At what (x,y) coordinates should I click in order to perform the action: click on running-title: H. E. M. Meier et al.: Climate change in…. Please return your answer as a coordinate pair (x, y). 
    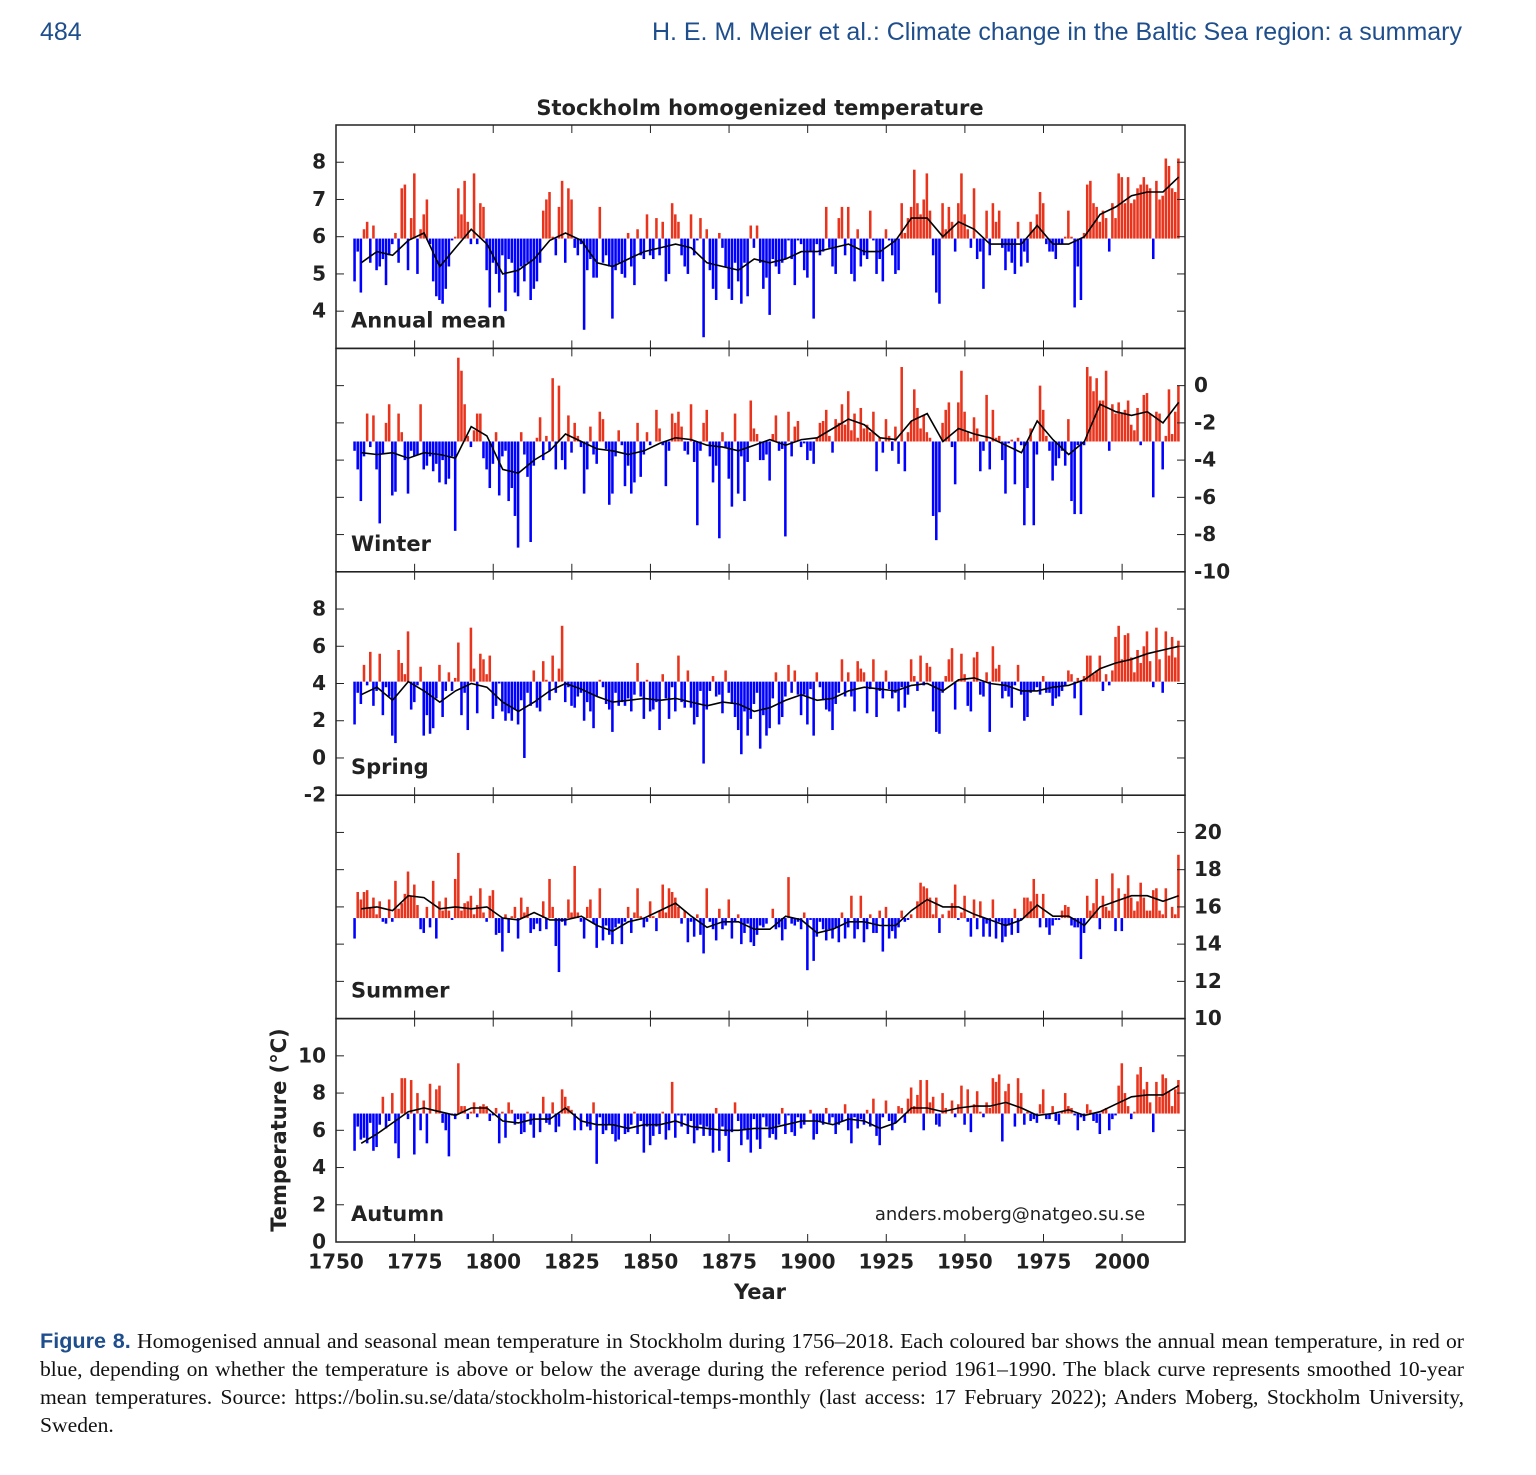
    Looking at the image, I should click on (1056, 32).